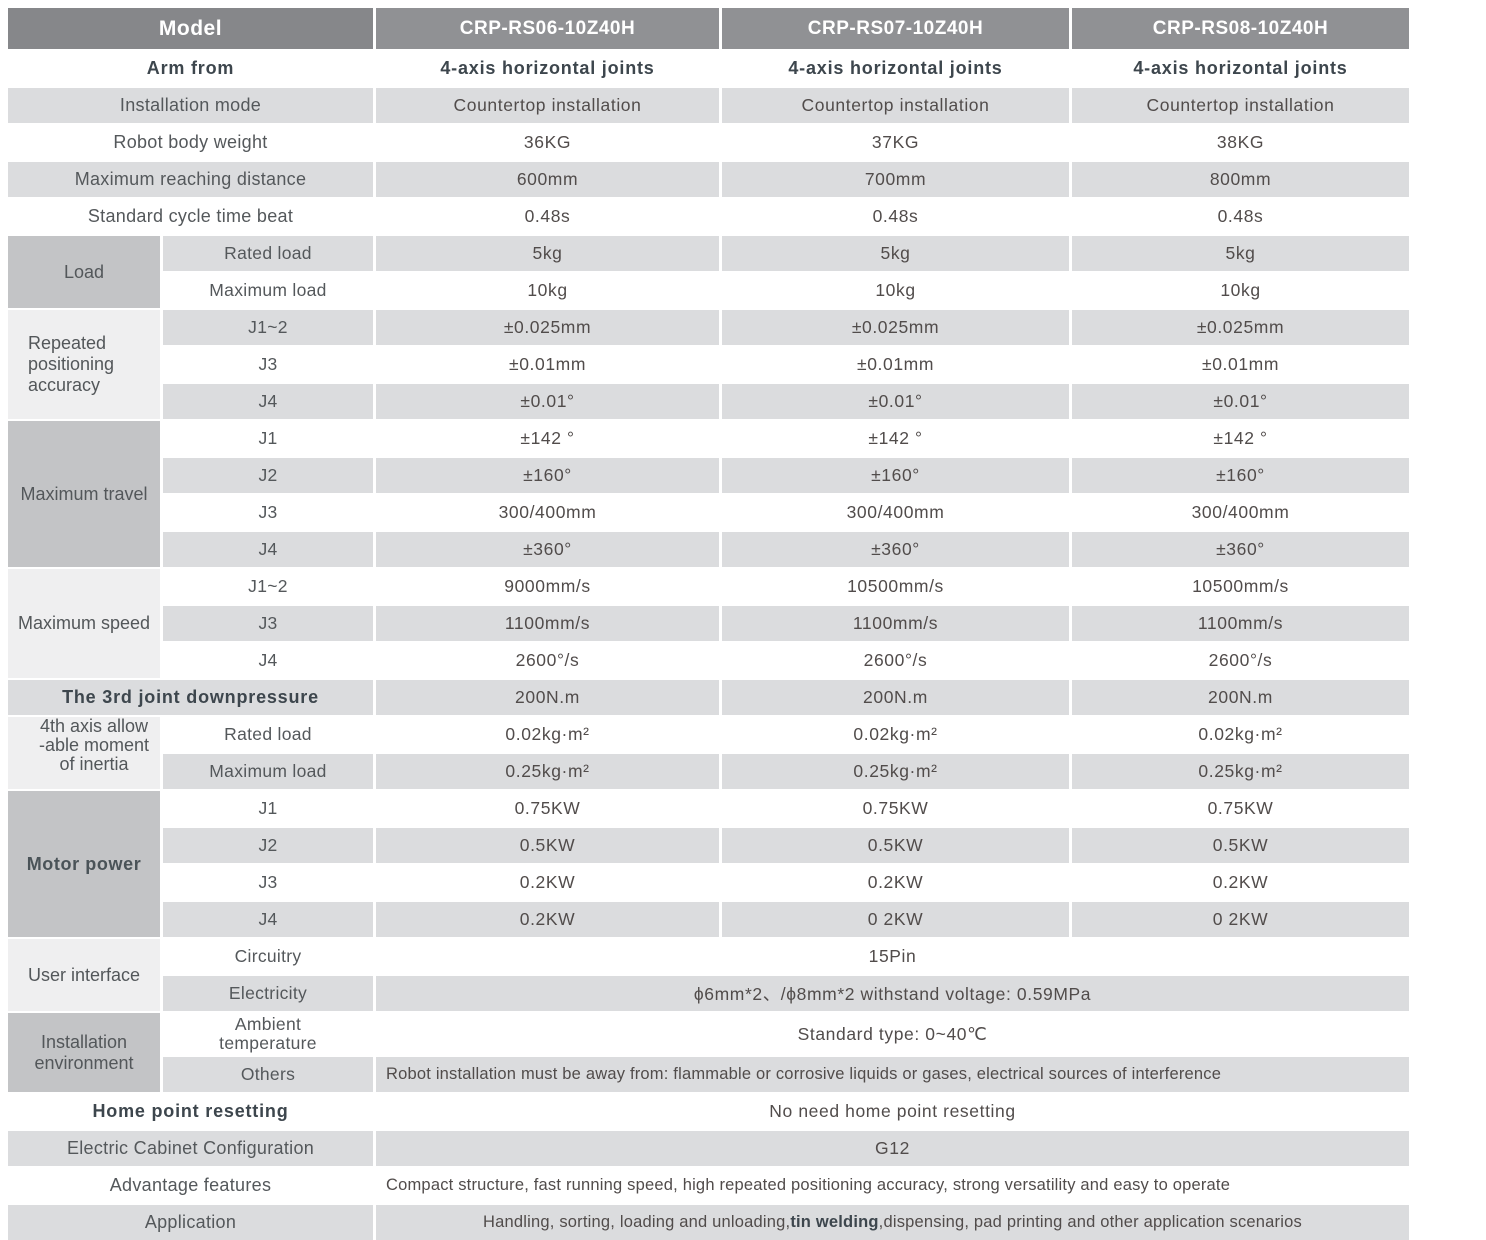 This screenshot has width=1486, height=1240. I want to click on group-label: User interface, so click(84, 975).